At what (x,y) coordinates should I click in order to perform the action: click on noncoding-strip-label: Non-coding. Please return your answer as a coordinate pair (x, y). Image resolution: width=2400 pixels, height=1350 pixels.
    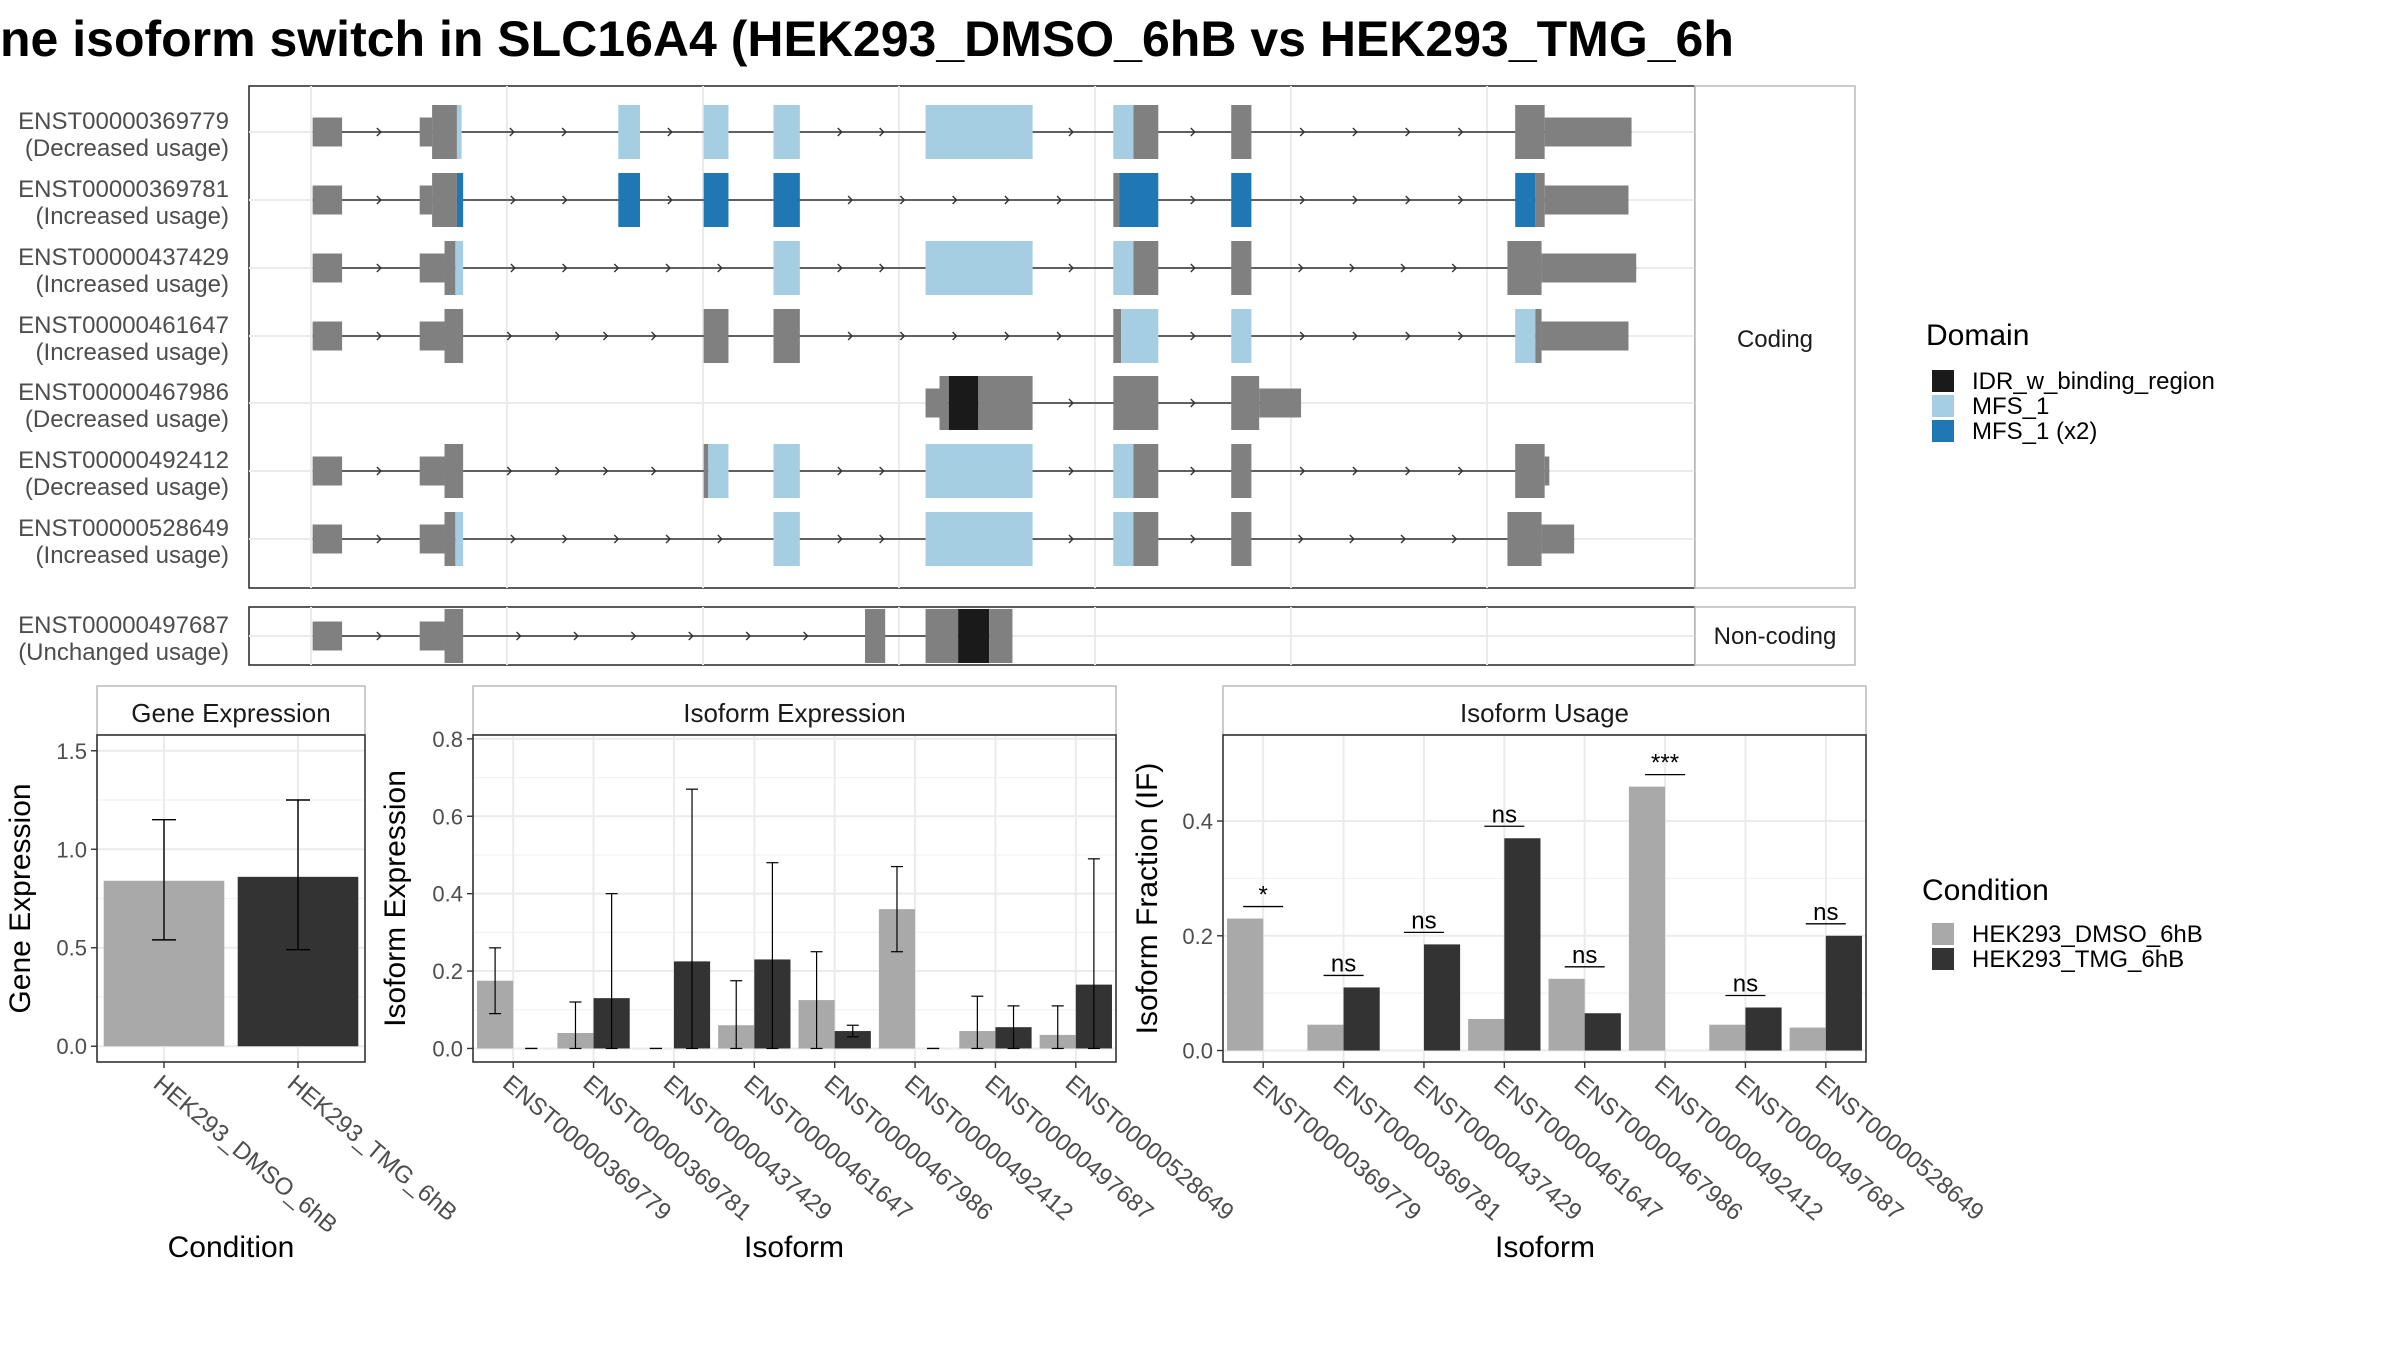
    Looking at the image, I should click on (1775, 636).